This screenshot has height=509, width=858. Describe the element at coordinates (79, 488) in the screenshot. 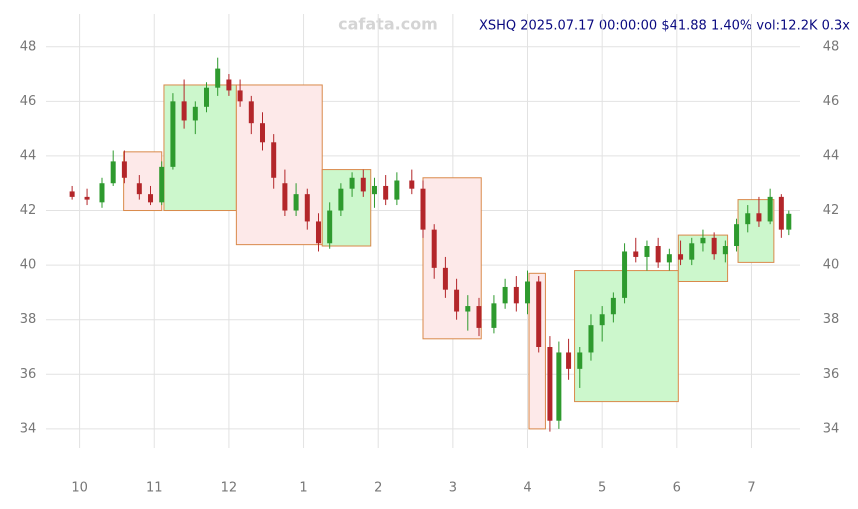

I see `x-tick-label: 10` at that location.